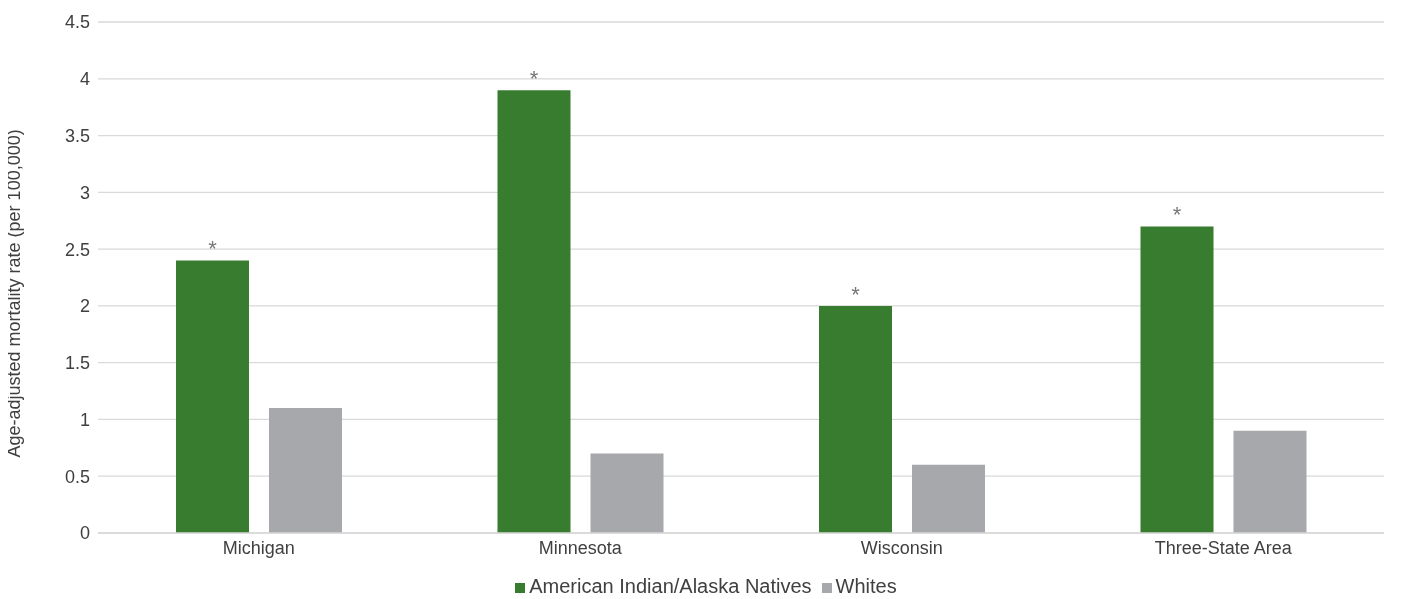 The width and height of the screenshot is (1402, 599). What do you see at coordinates (901, 547) in the screenshot?
I see `x-tick-label: Wisconsin` at bounding box center [901, 547].